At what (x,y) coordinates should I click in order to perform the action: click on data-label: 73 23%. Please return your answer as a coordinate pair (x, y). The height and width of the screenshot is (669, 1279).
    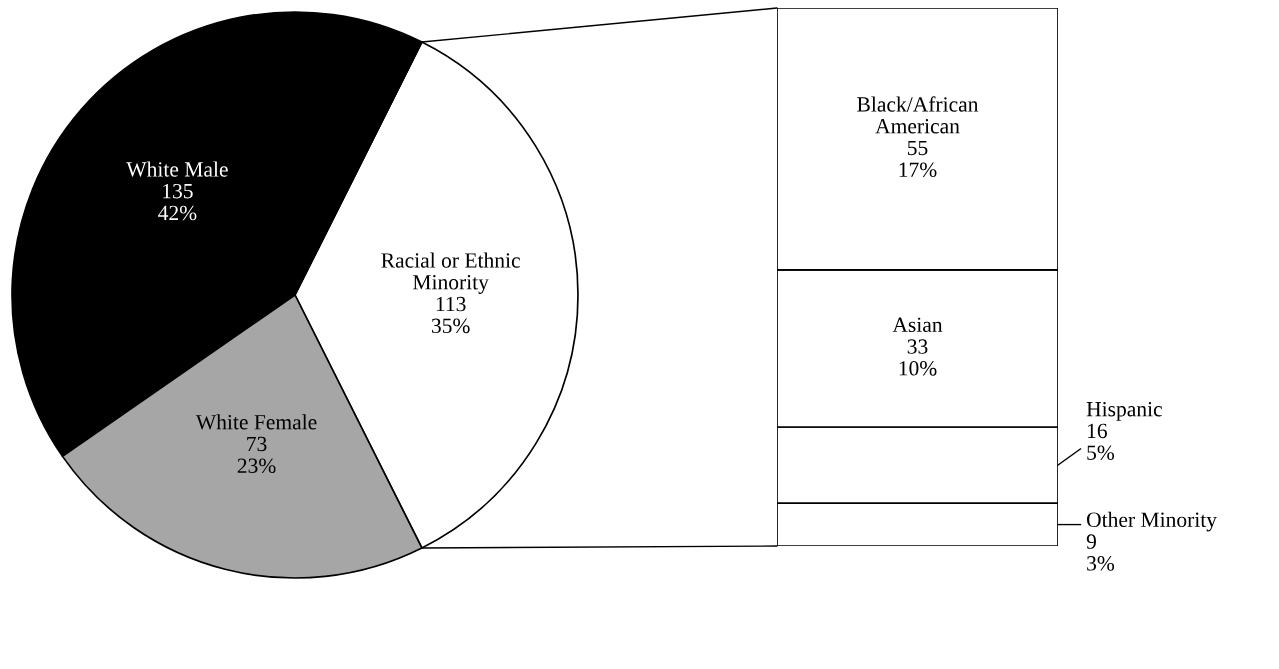
    Looking at the image, I should click on (256, 455).